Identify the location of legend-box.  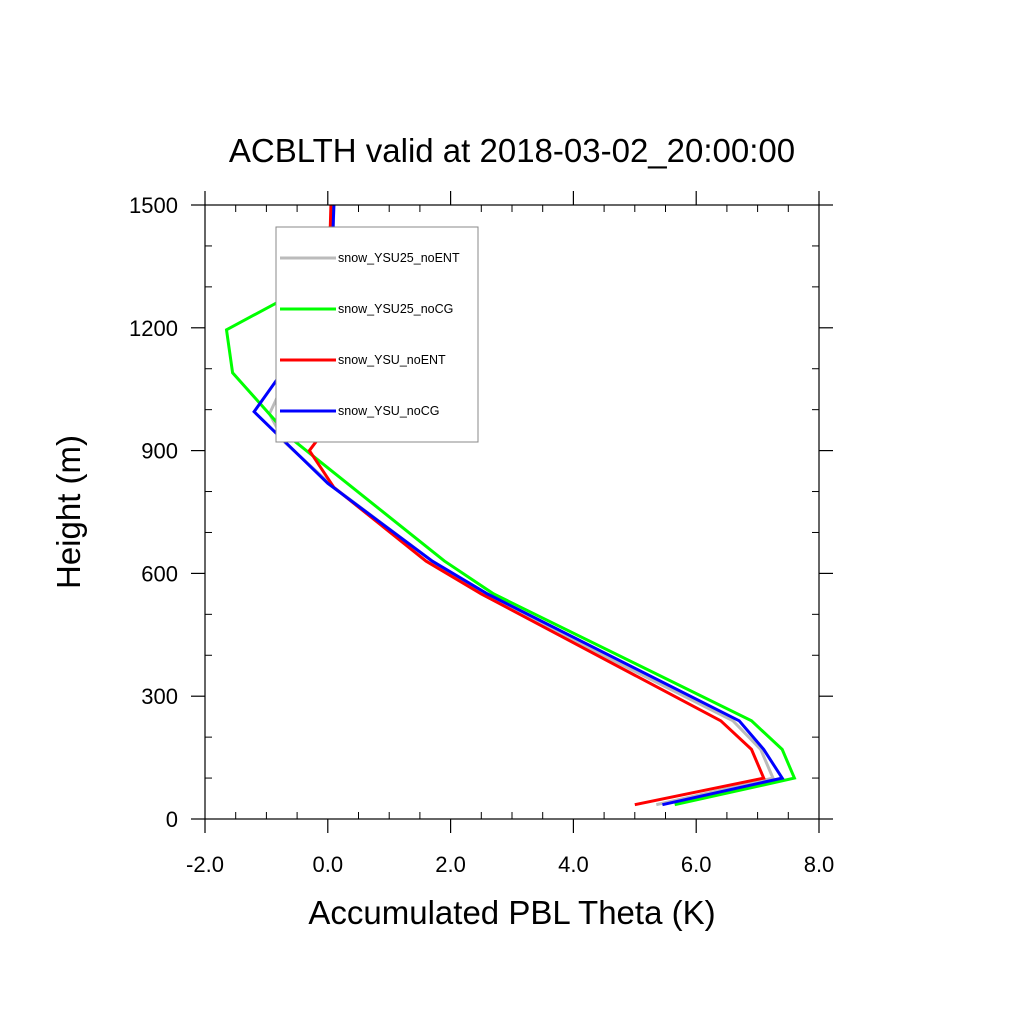
(377, 334).